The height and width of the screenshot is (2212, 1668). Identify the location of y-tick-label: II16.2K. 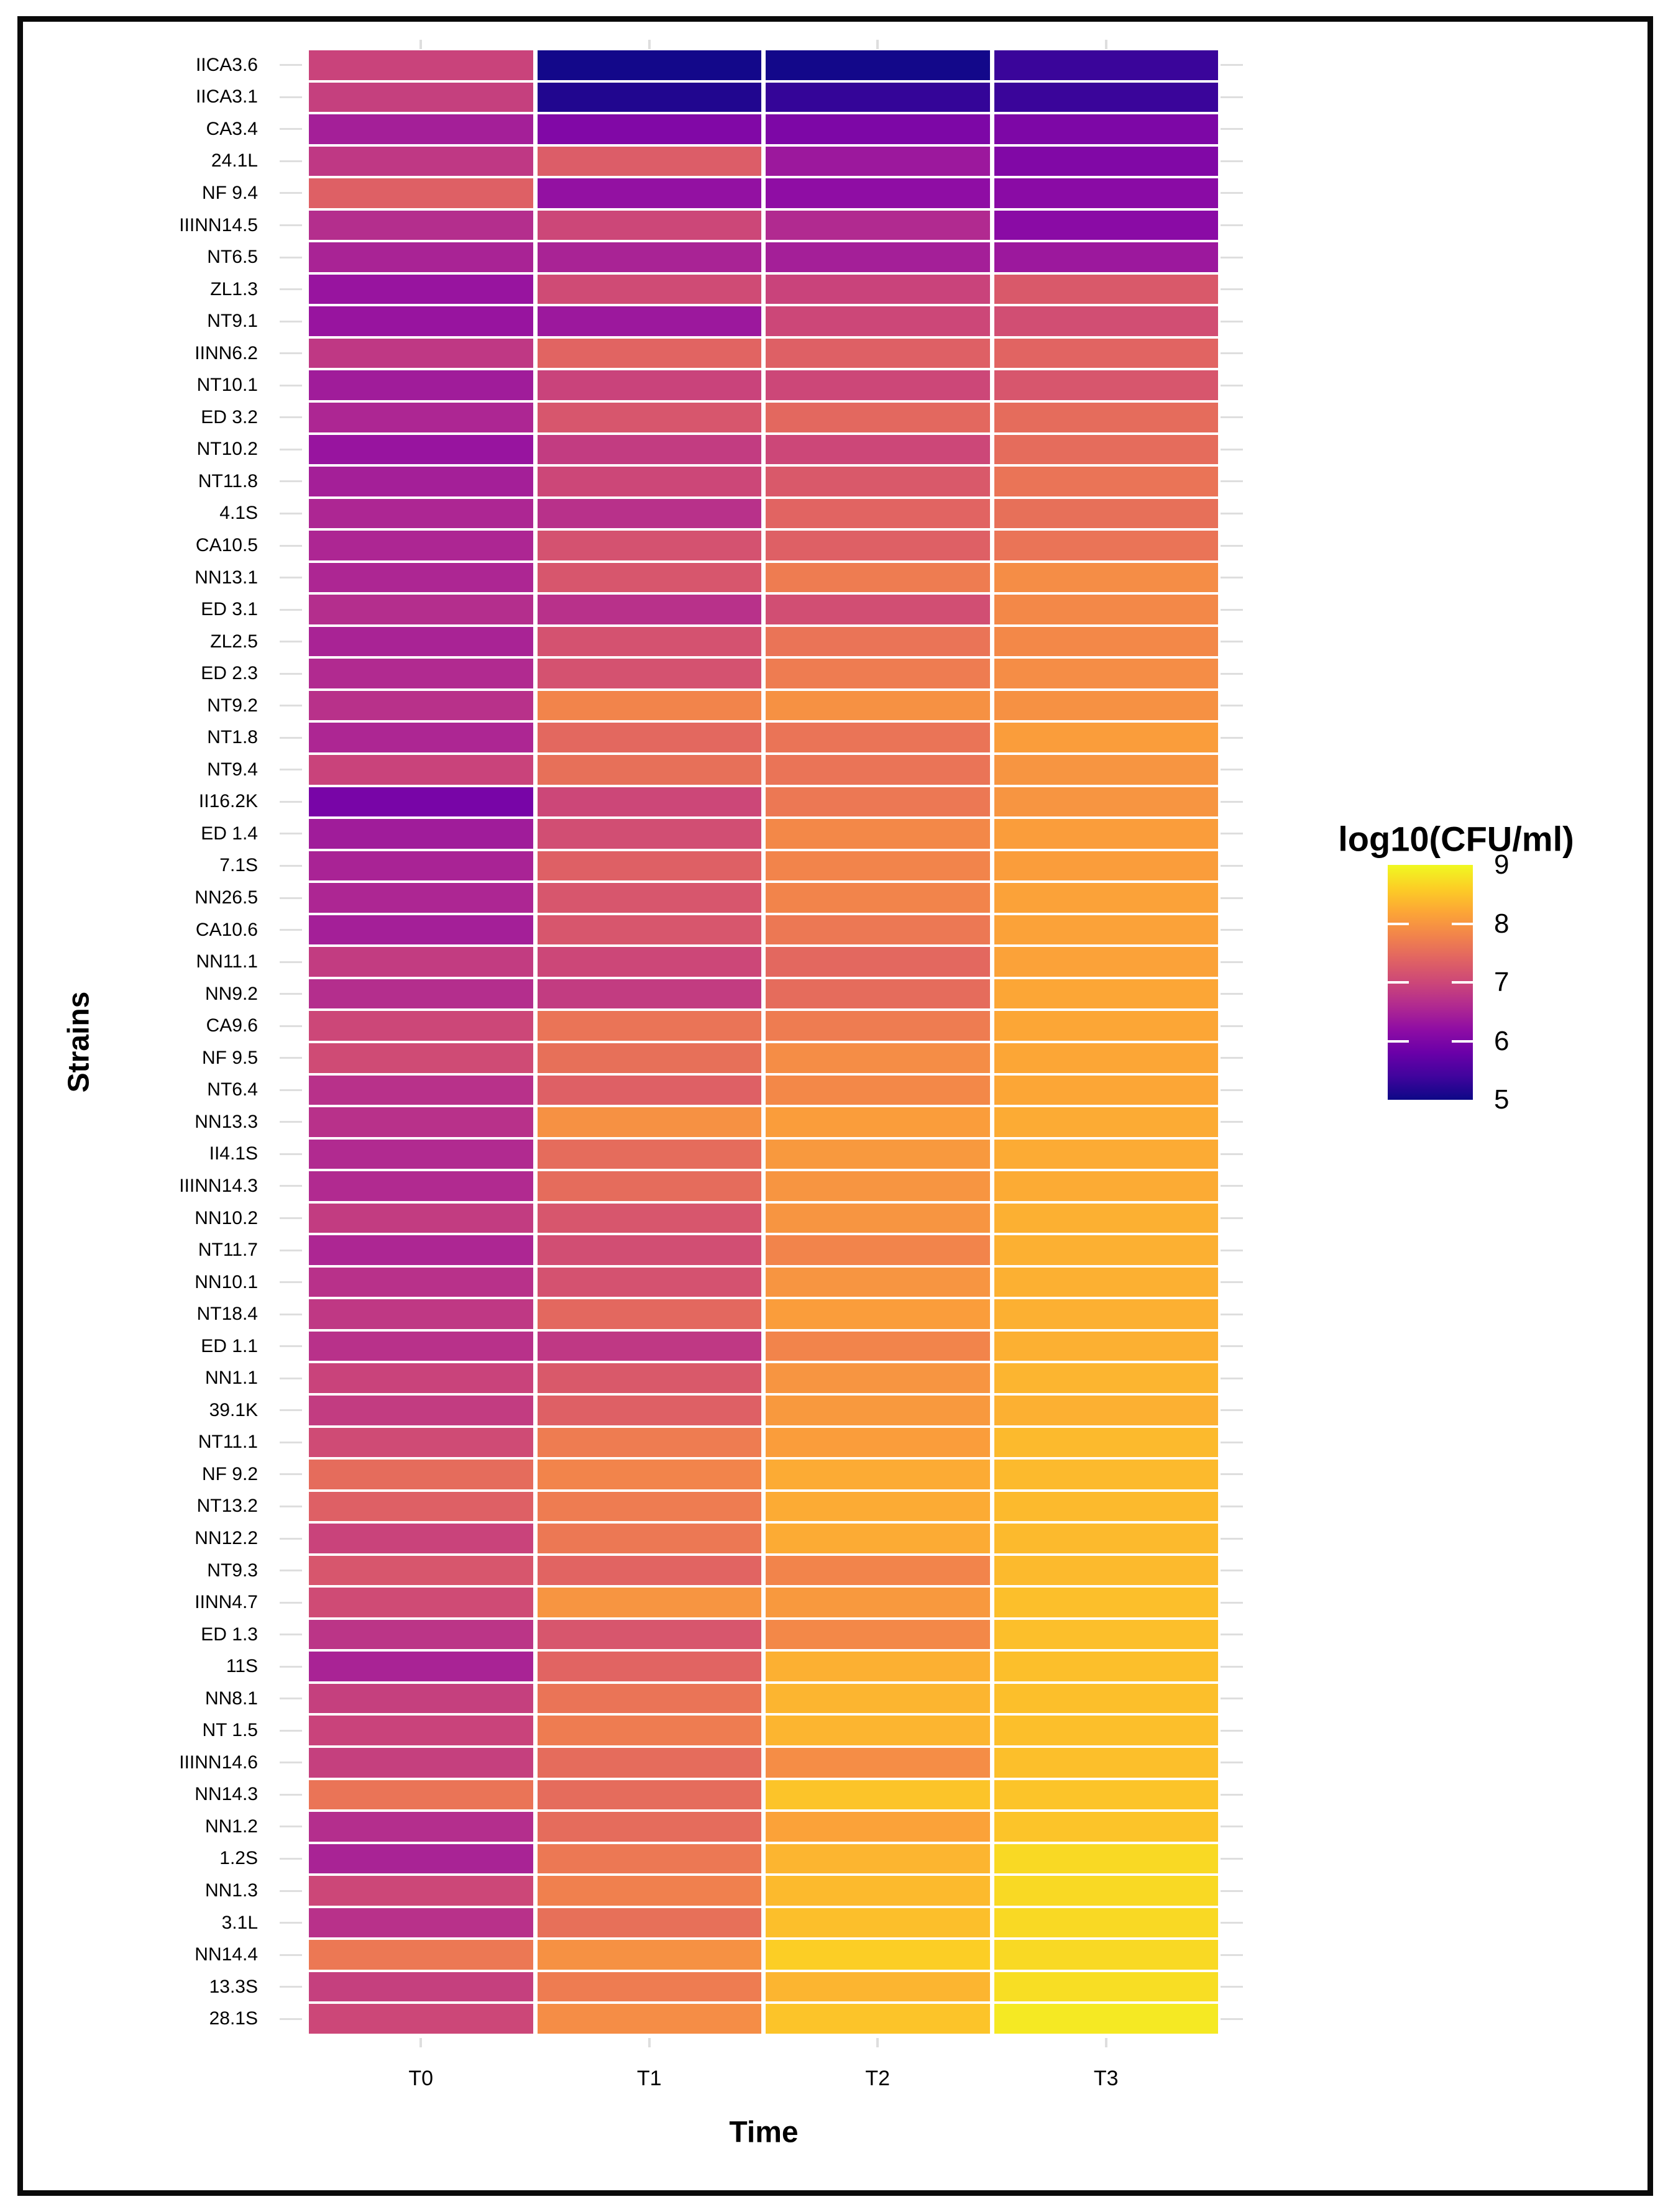
(228, 801).